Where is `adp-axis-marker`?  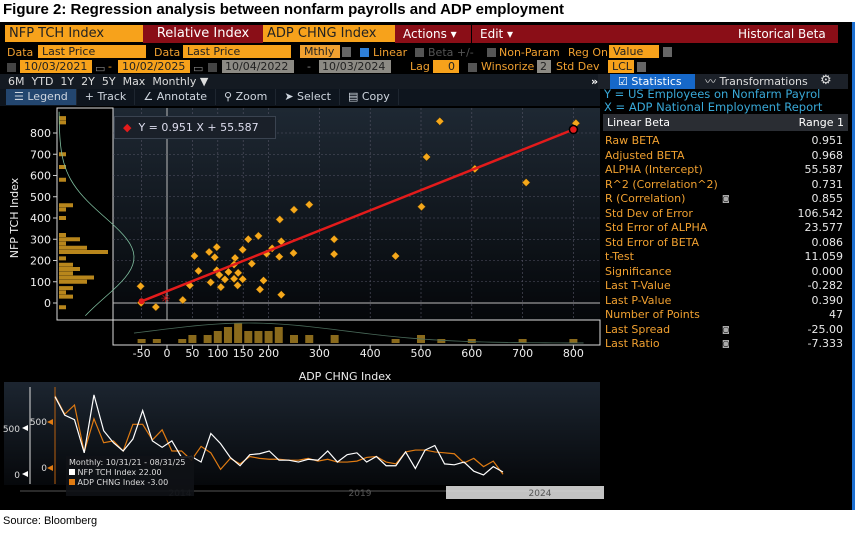 adp-axis-marker is located at coordinates (50, 422).